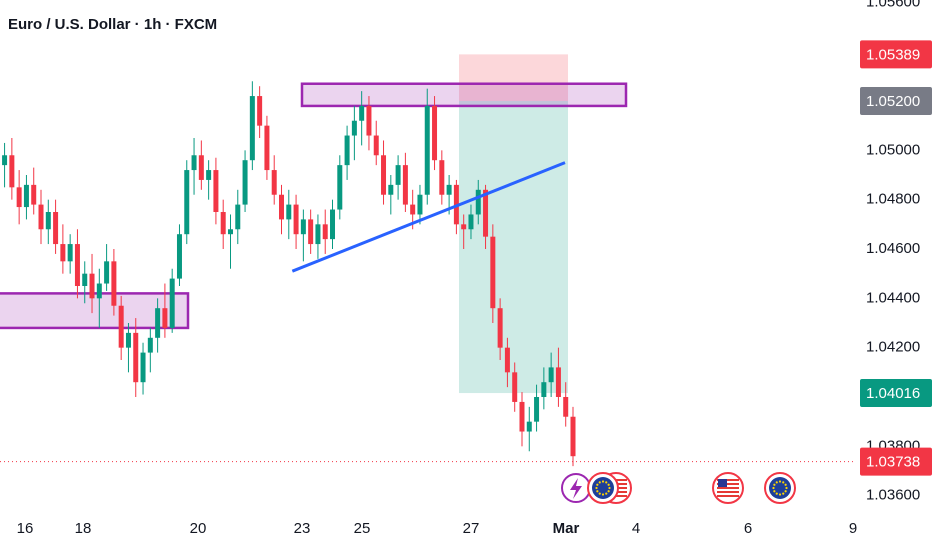  Describe the element at coordinates (113, 24) in the screenshot. I see `chart-title: Euro / U.S. Dollar · 1h · FXCM` at that location.